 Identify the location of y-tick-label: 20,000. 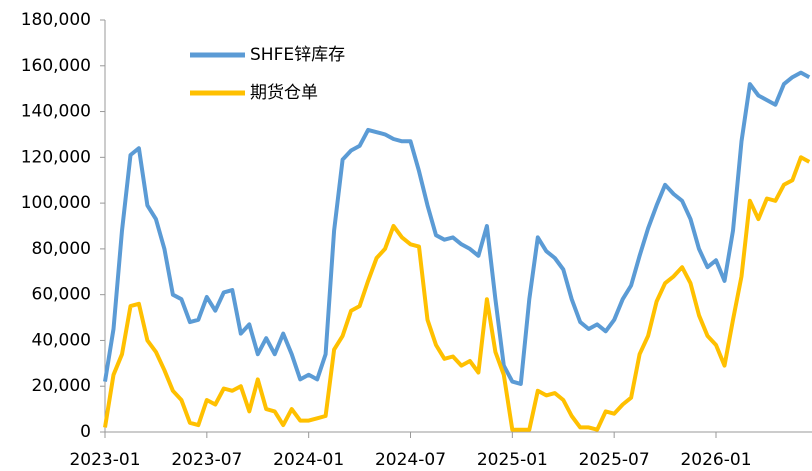
(61, 386).